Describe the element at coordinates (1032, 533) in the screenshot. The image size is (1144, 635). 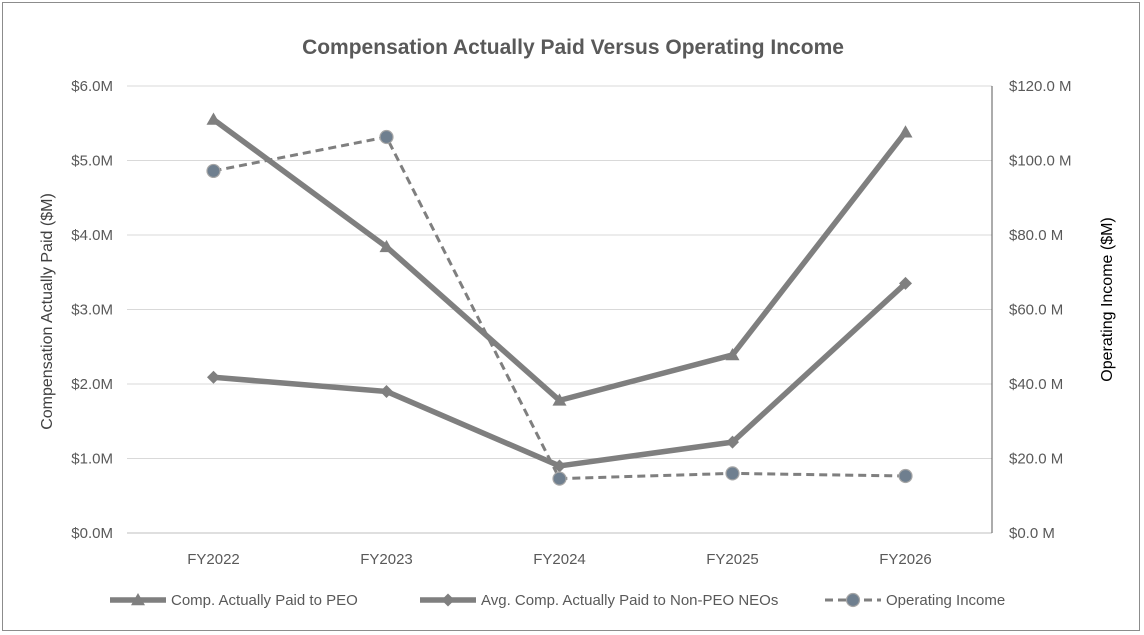
I see `right-tick-label: $0.0 M` at that location.